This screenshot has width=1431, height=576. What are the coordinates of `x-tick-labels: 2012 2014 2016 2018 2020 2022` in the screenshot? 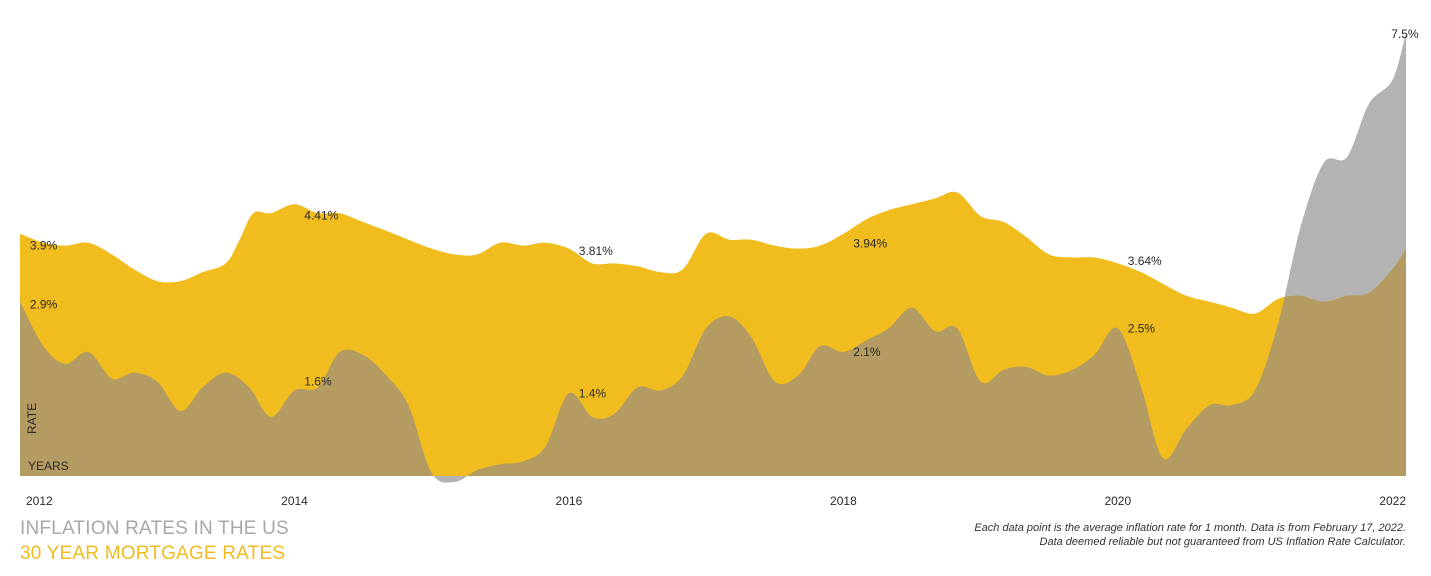 It's located at (716, 501).